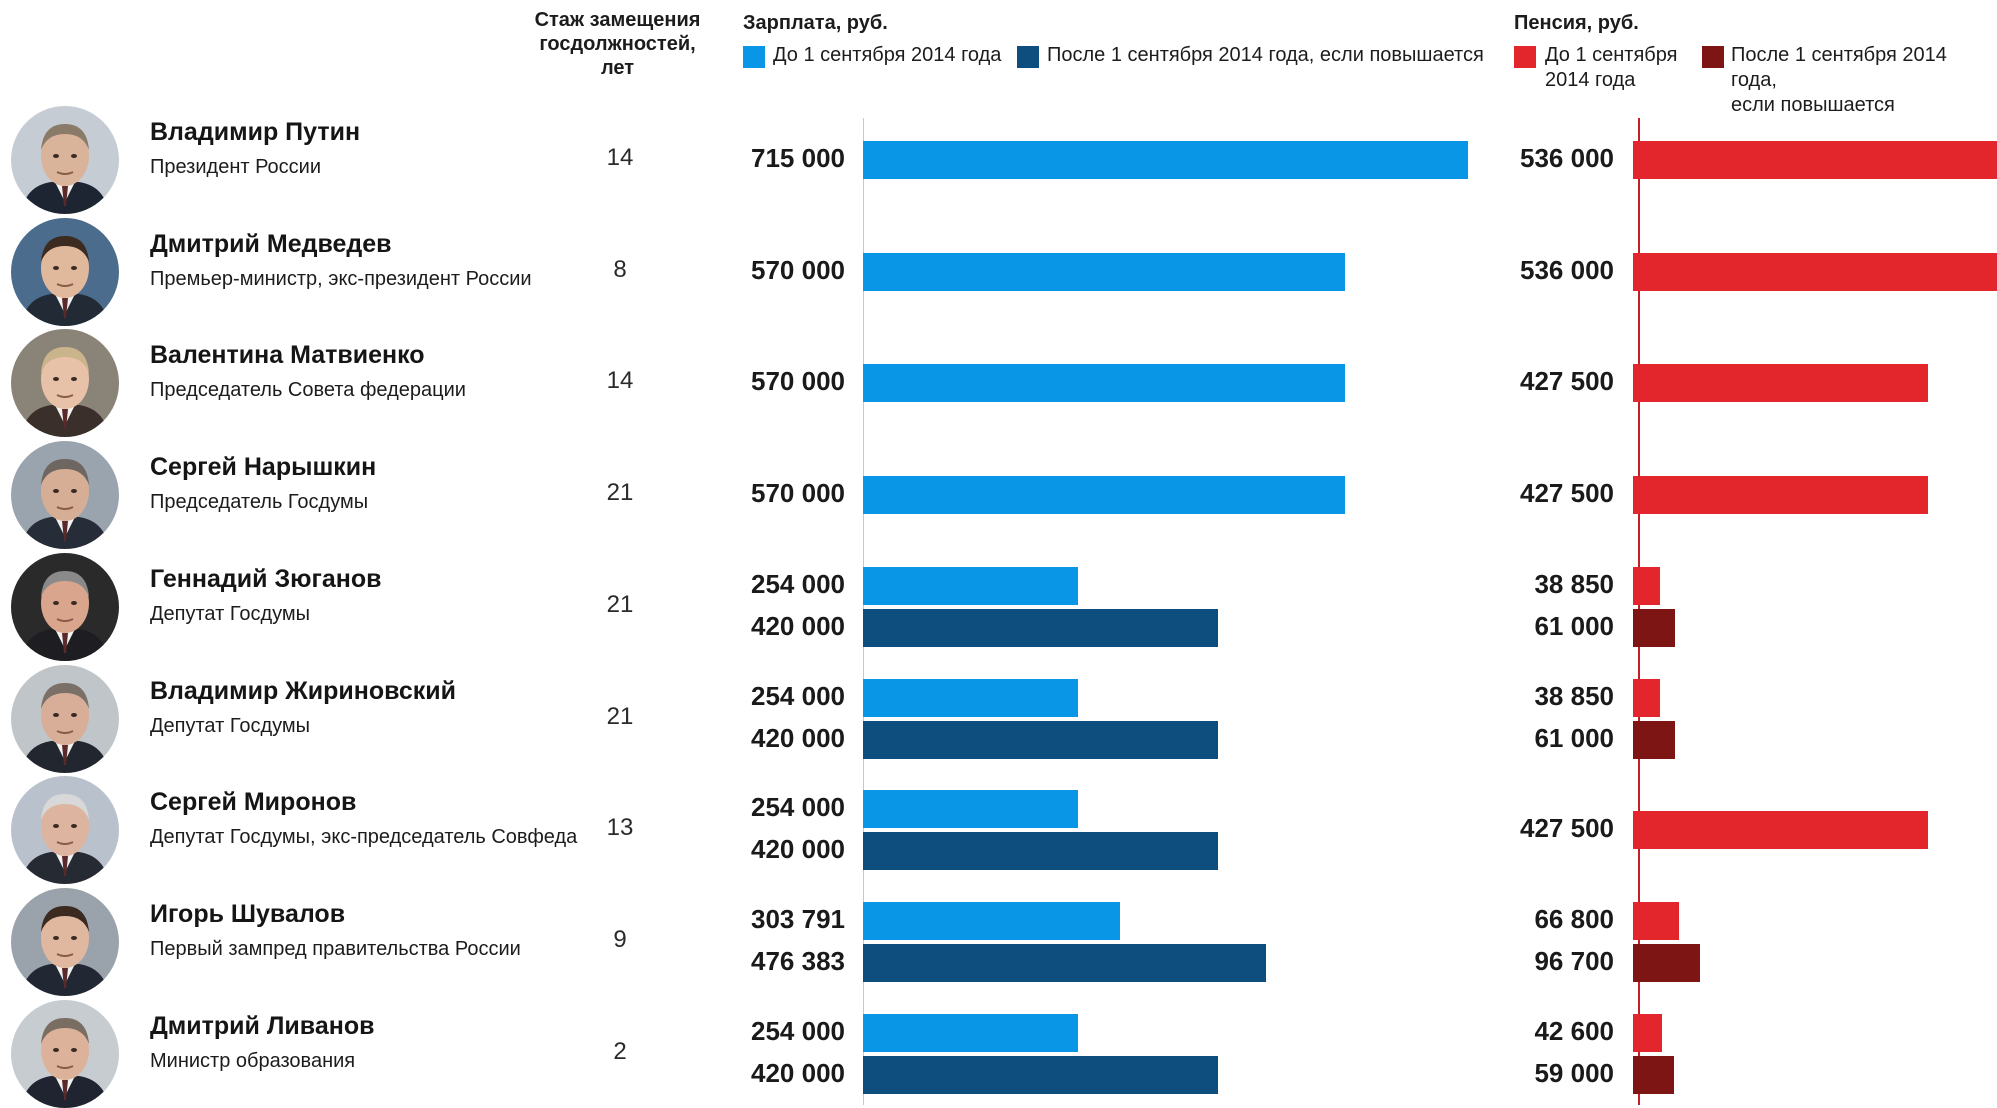 The image size is (1997, 1108). What do you see at coordinates (308, 390) in the screenshot?
I see `person-role: Председатель Совета федерации` at bounding box center [308, 390].